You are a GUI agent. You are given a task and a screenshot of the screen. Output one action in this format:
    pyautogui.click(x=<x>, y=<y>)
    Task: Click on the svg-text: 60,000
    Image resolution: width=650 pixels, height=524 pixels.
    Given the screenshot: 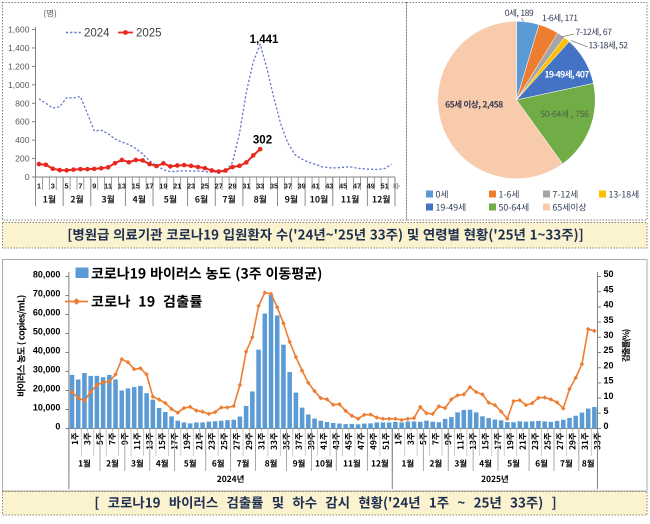 What is the action you would take?
    pyautogui.click(x=47, y=312)
    